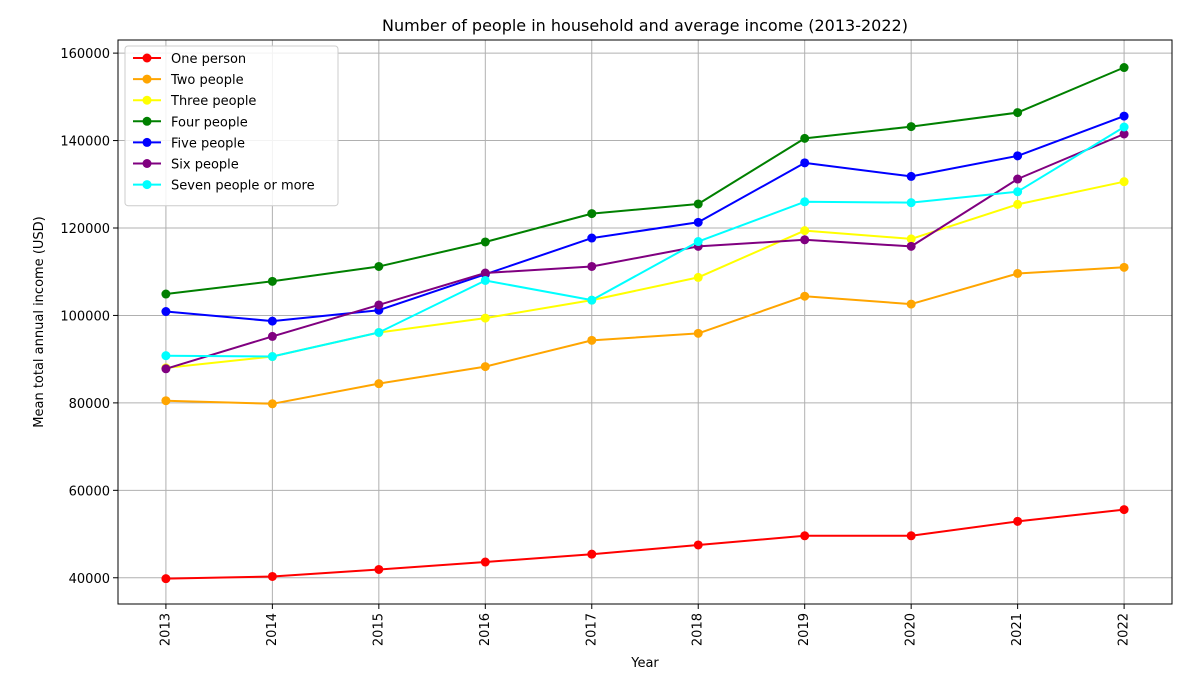 The image size is (1192, 676). Describe the element at coordinates (213, 101) in the screenshot. I see `legend-label: Three people` at that location.